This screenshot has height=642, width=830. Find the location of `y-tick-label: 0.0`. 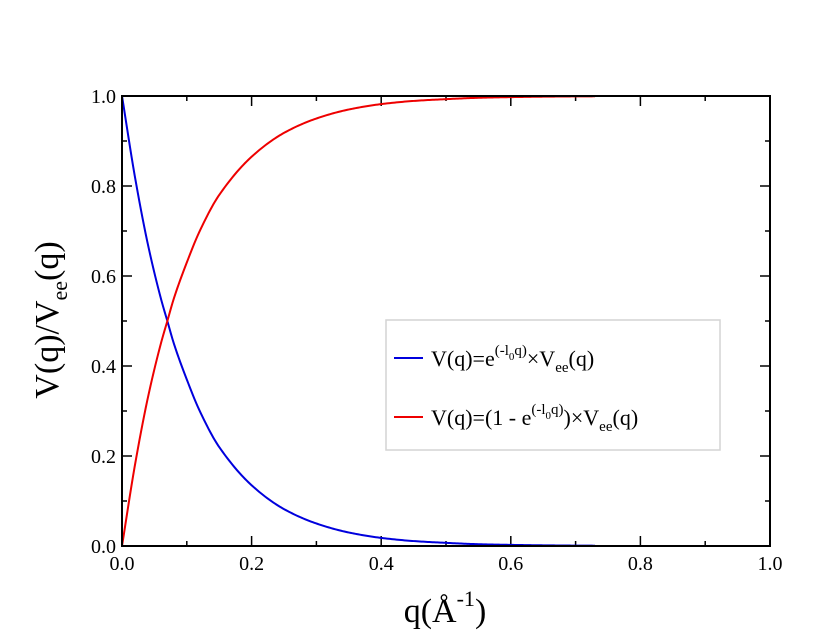

y-tick-label: 0.0 is located at coordinates (103, 547).